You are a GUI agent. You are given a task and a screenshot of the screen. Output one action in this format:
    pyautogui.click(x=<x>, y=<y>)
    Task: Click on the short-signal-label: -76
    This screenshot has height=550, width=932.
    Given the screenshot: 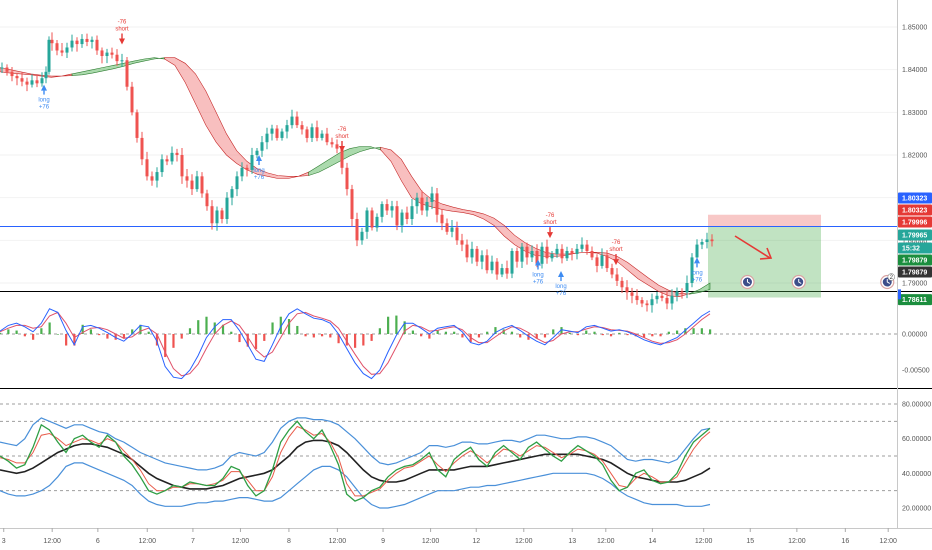 What is the action you would take?
    pyautogui.click(x=342, y=130)
    